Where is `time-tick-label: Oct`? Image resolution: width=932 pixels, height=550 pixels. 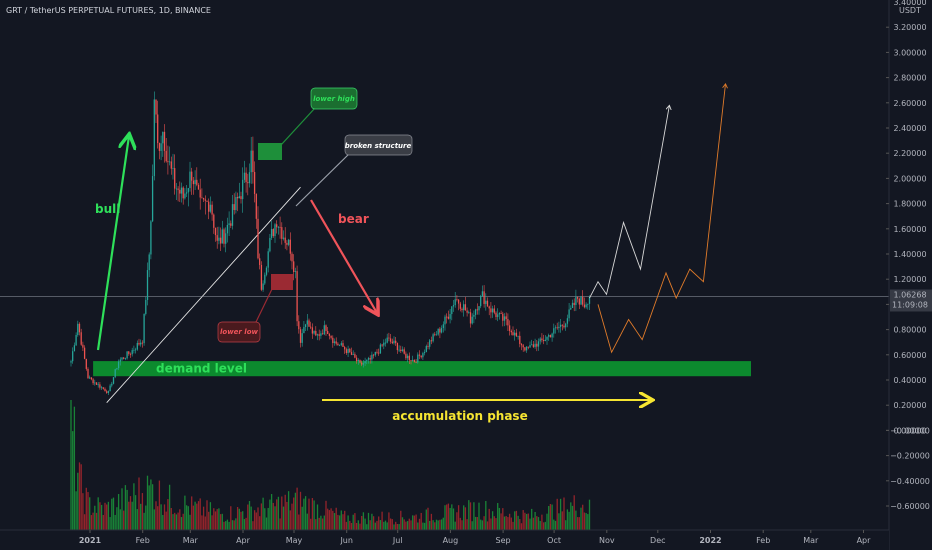
time-tick-label: Oct is located at coordinates (554, 540).